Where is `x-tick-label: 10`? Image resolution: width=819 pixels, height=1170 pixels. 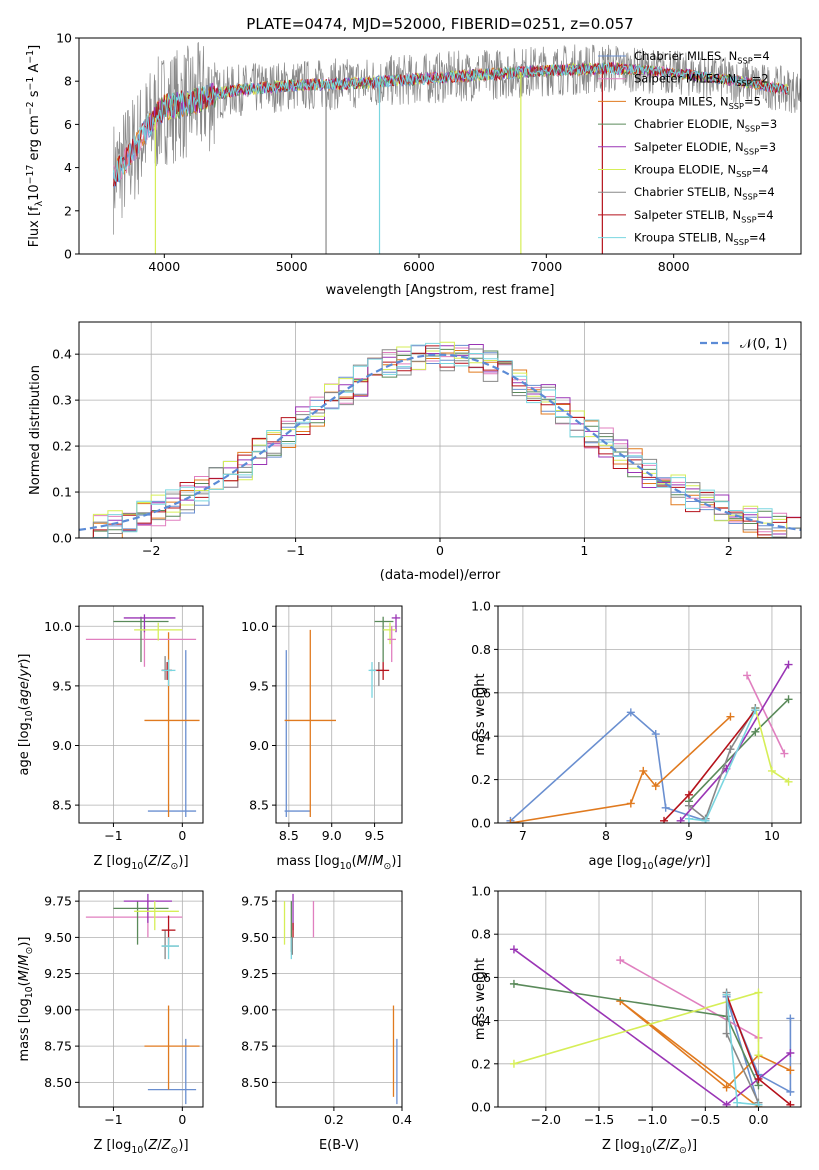
x-tick-label: 10 is located at coordinates (772, 835).